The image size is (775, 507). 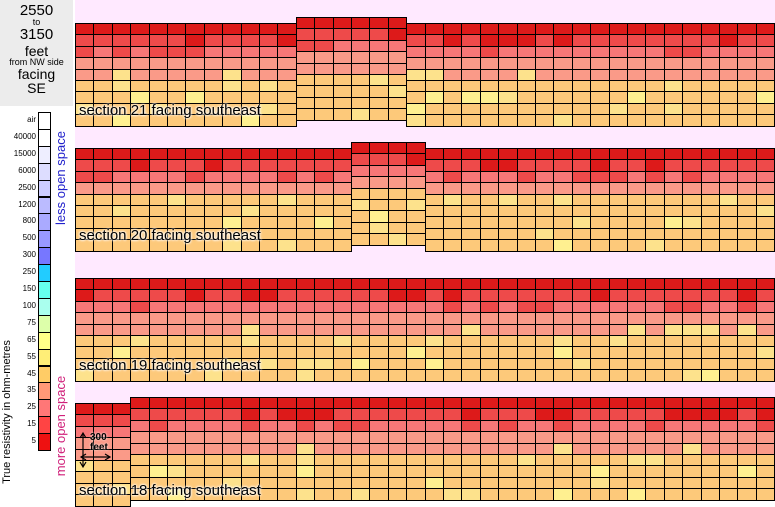 What do you see at coordinates (24, 153) in the screenshot?
I see `scale-tick-label: 15000` at bounding box center [24, 153].